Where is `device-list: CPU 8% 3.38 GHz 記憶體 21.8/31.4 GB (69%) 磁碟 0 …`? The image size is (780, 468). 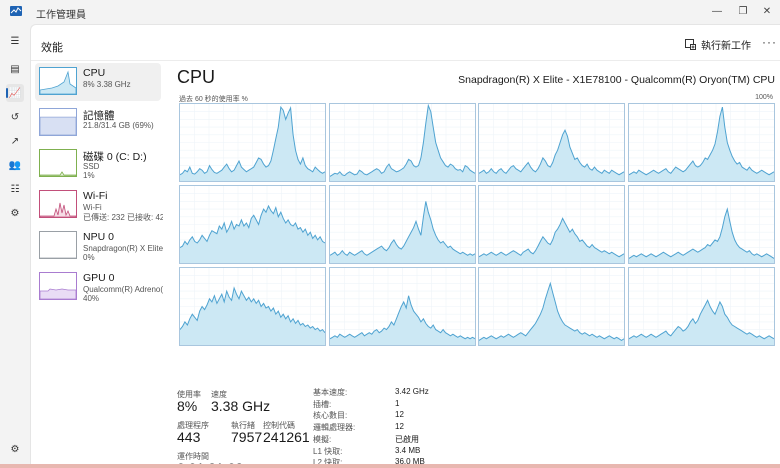
device-list: CPU 8% 3.38 GHz 記憶體 21.8/31.4 GB (69%) 磁碟 0 … is located at coordinates (99, 263).